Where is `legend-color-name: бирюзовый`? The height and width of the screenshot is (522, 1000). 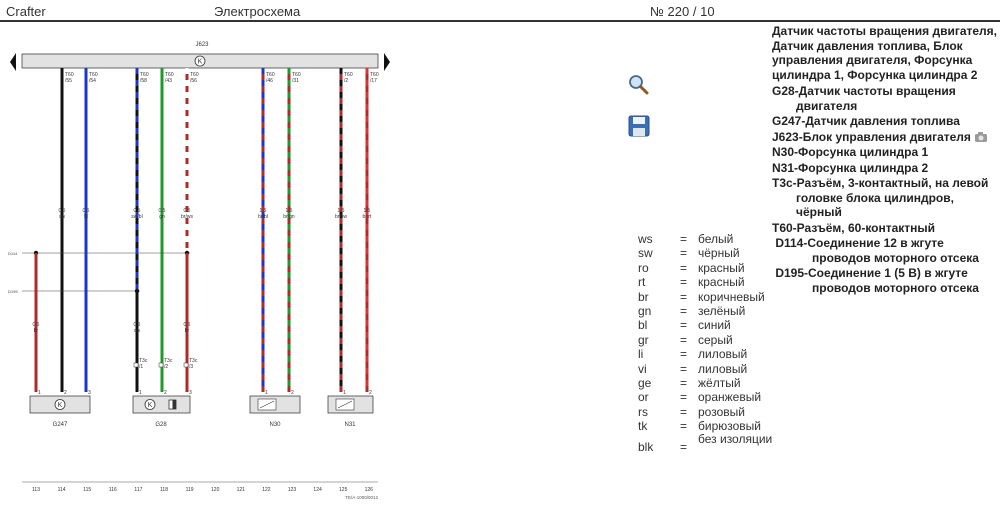
legend-color-name: бирюзовый is located at coordinates (729, 426).